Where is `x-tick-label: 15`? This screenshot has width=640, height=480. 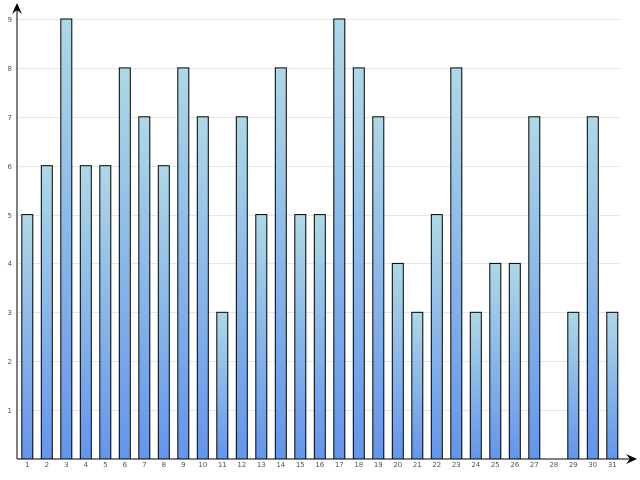
x-tick-label: 15 is located at coordinates (300, 465).